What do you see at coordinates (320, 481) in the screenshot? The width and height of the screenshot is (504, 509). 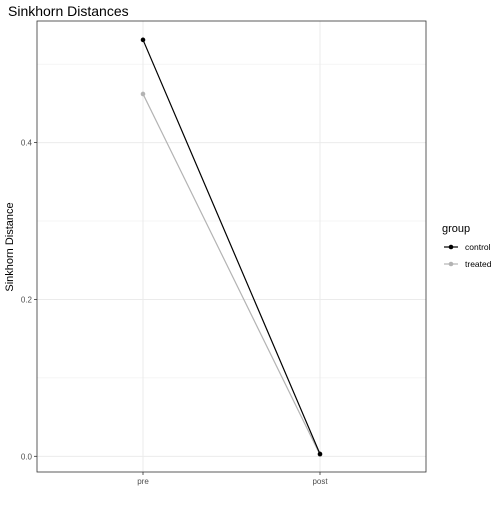 I see `x-tick-label: post` at bounding box center [320, 481].